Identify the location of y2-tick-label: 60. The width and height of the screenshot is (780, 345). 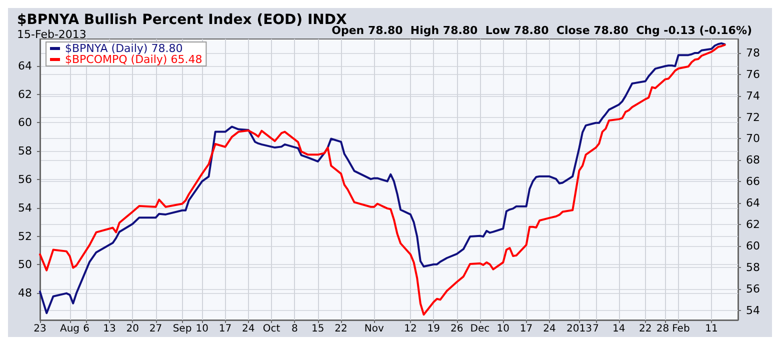
(753, 245).